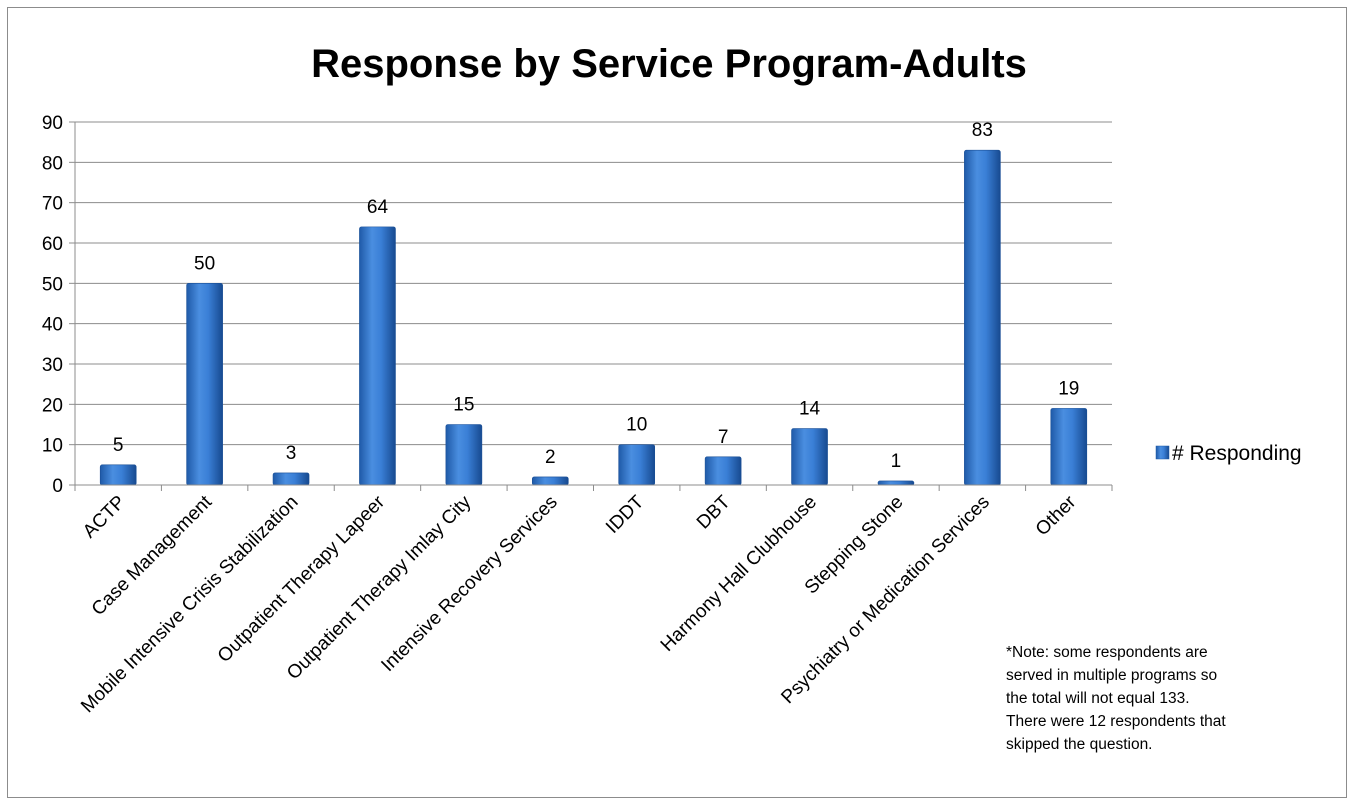 The image size is (1354, 805). What do you see at coordinates (118, 445) in the screenshot?
I see `data-label: 5` at bounding box center [118, 445].